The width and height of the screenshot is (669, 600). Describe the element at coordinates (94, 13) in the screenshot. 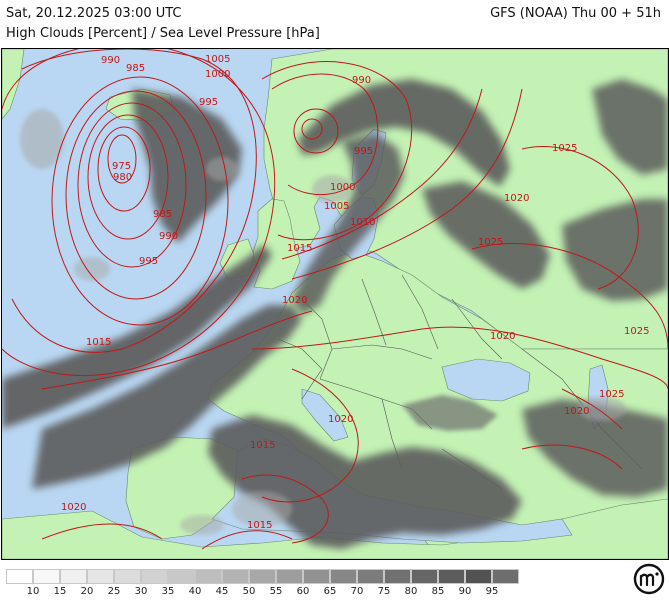

I see `valid-time-label: Sat, 20.12.2025 03:00 UTC` at that location.